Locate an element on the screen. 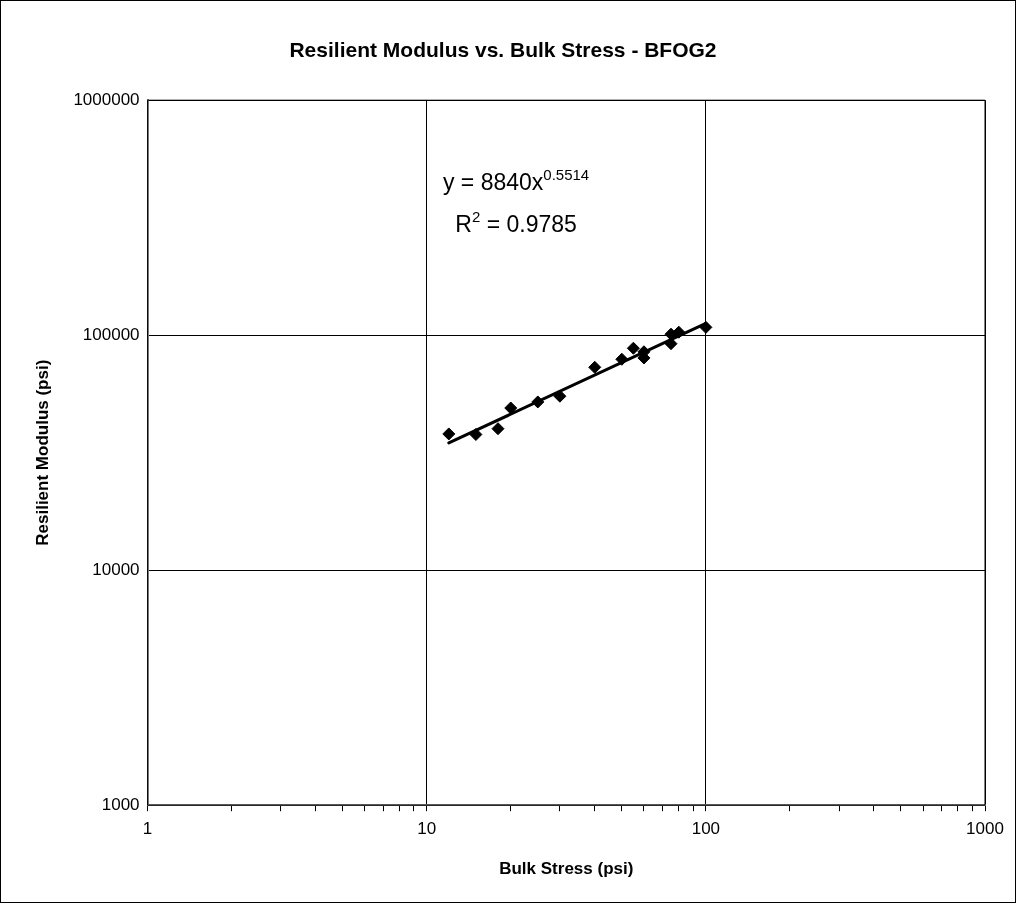 The image size is (1016, 903). y-tick-label: 1000000 is located at coordinates (106, 99).